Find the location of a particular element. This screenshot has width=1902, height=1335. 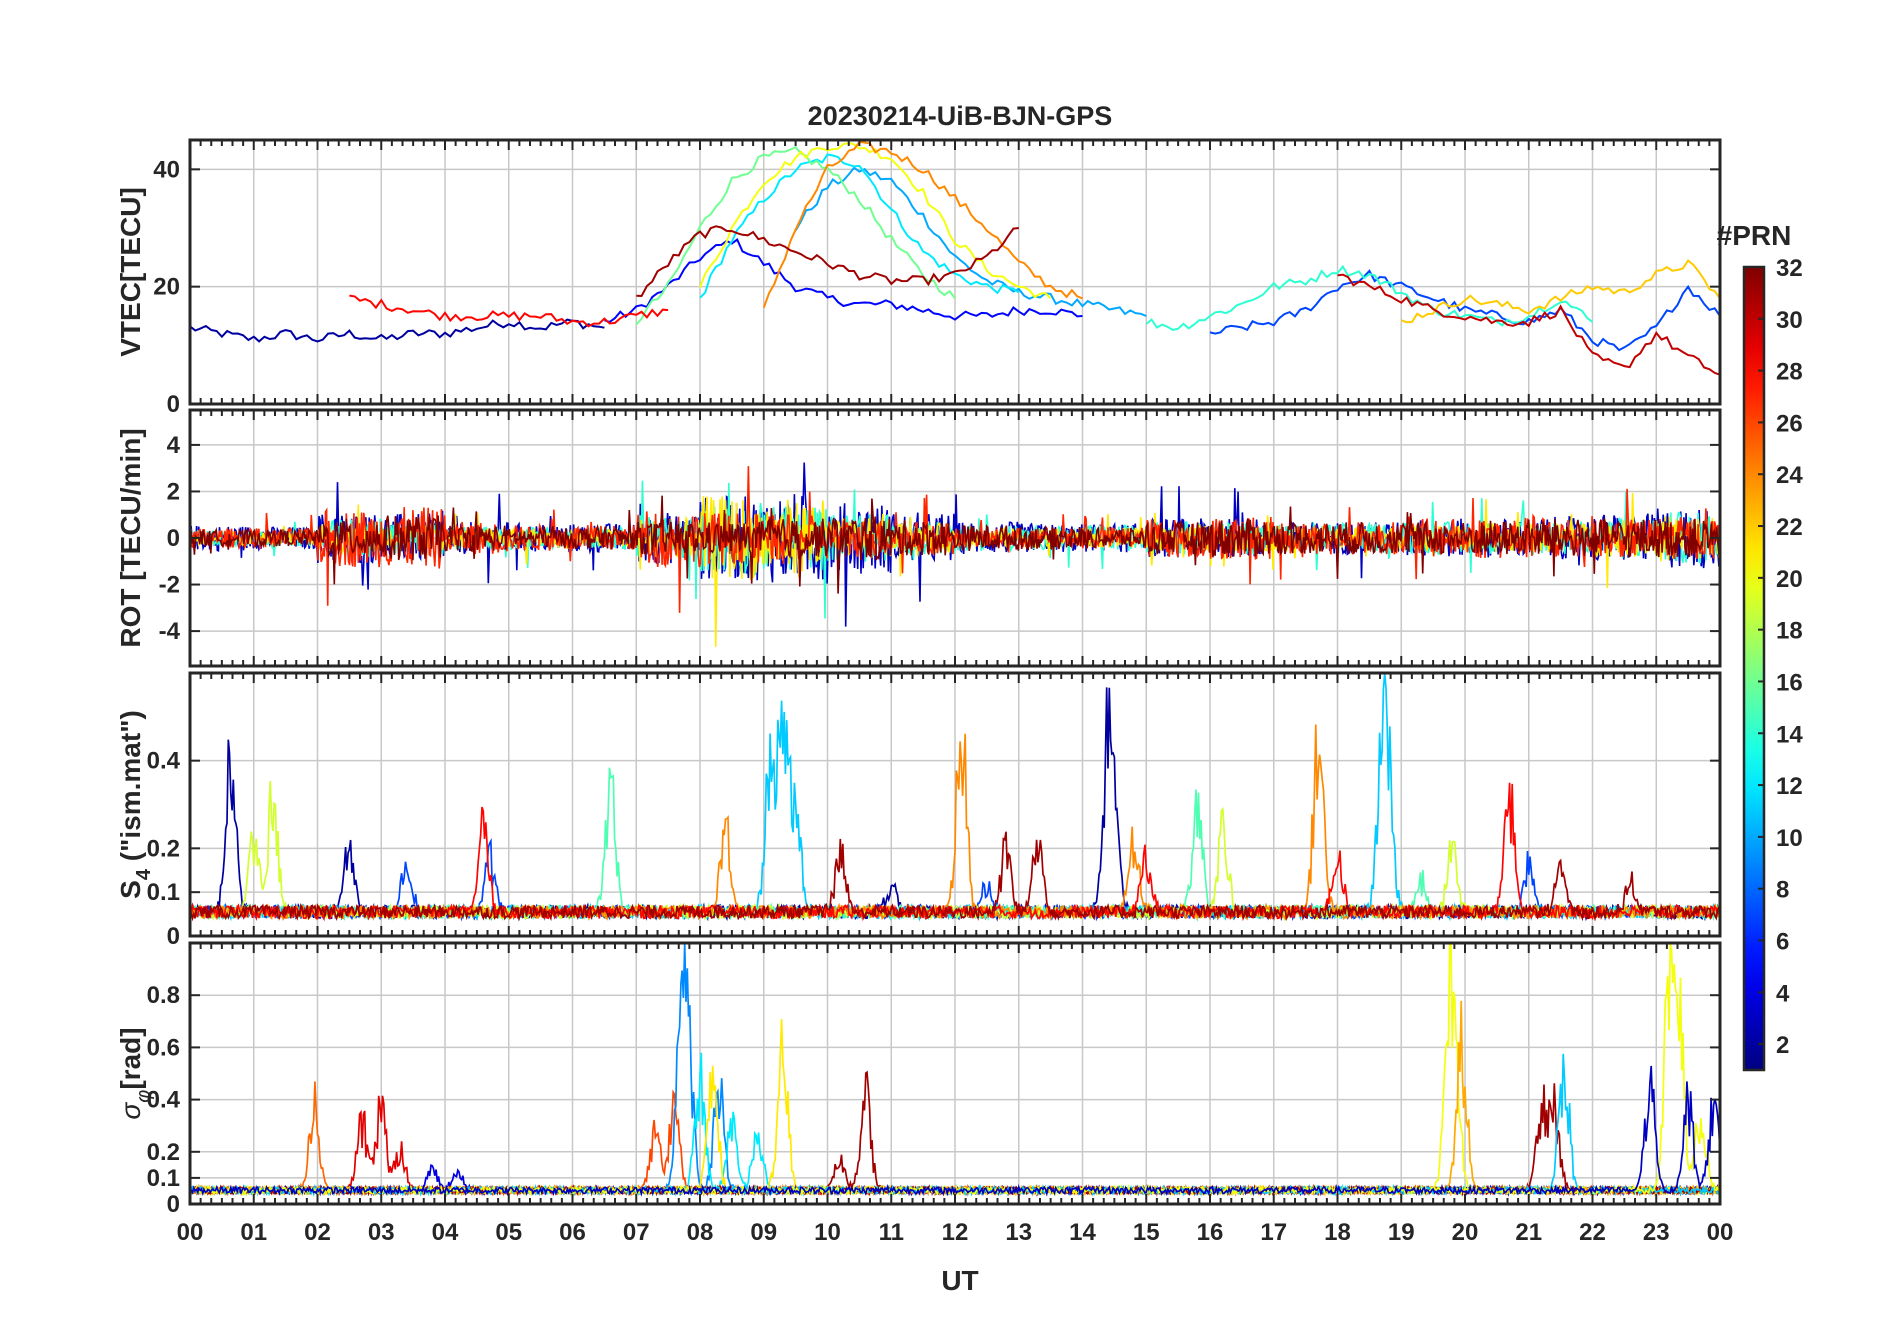

y-axis-title: S4 ("ism.mat") is located at coordinates (135, 804).